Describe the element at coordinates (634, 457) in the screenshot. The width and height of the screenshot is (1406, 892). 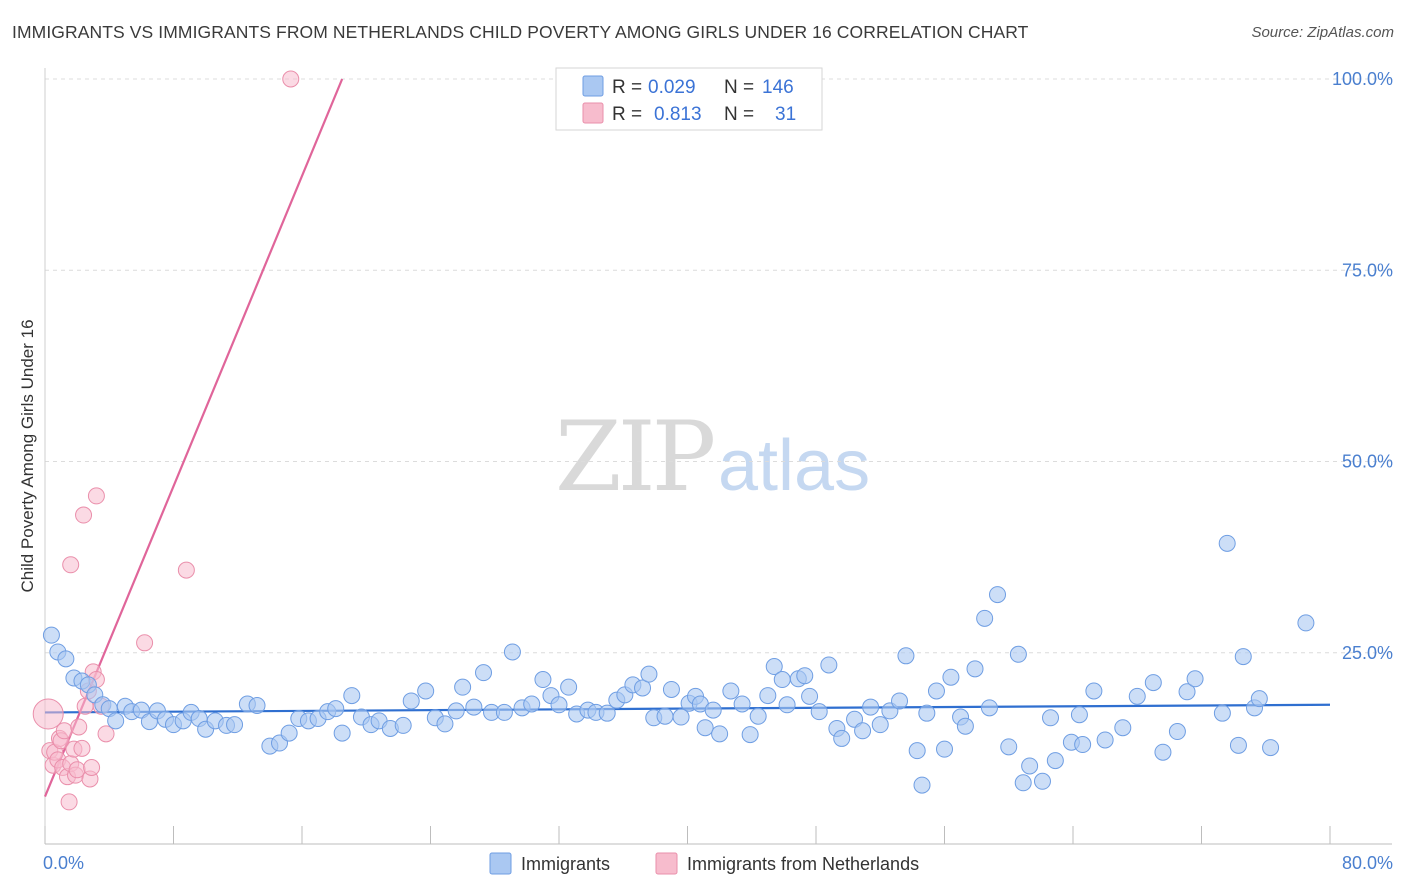
I see `watermark-zip: ZIP` at that location.